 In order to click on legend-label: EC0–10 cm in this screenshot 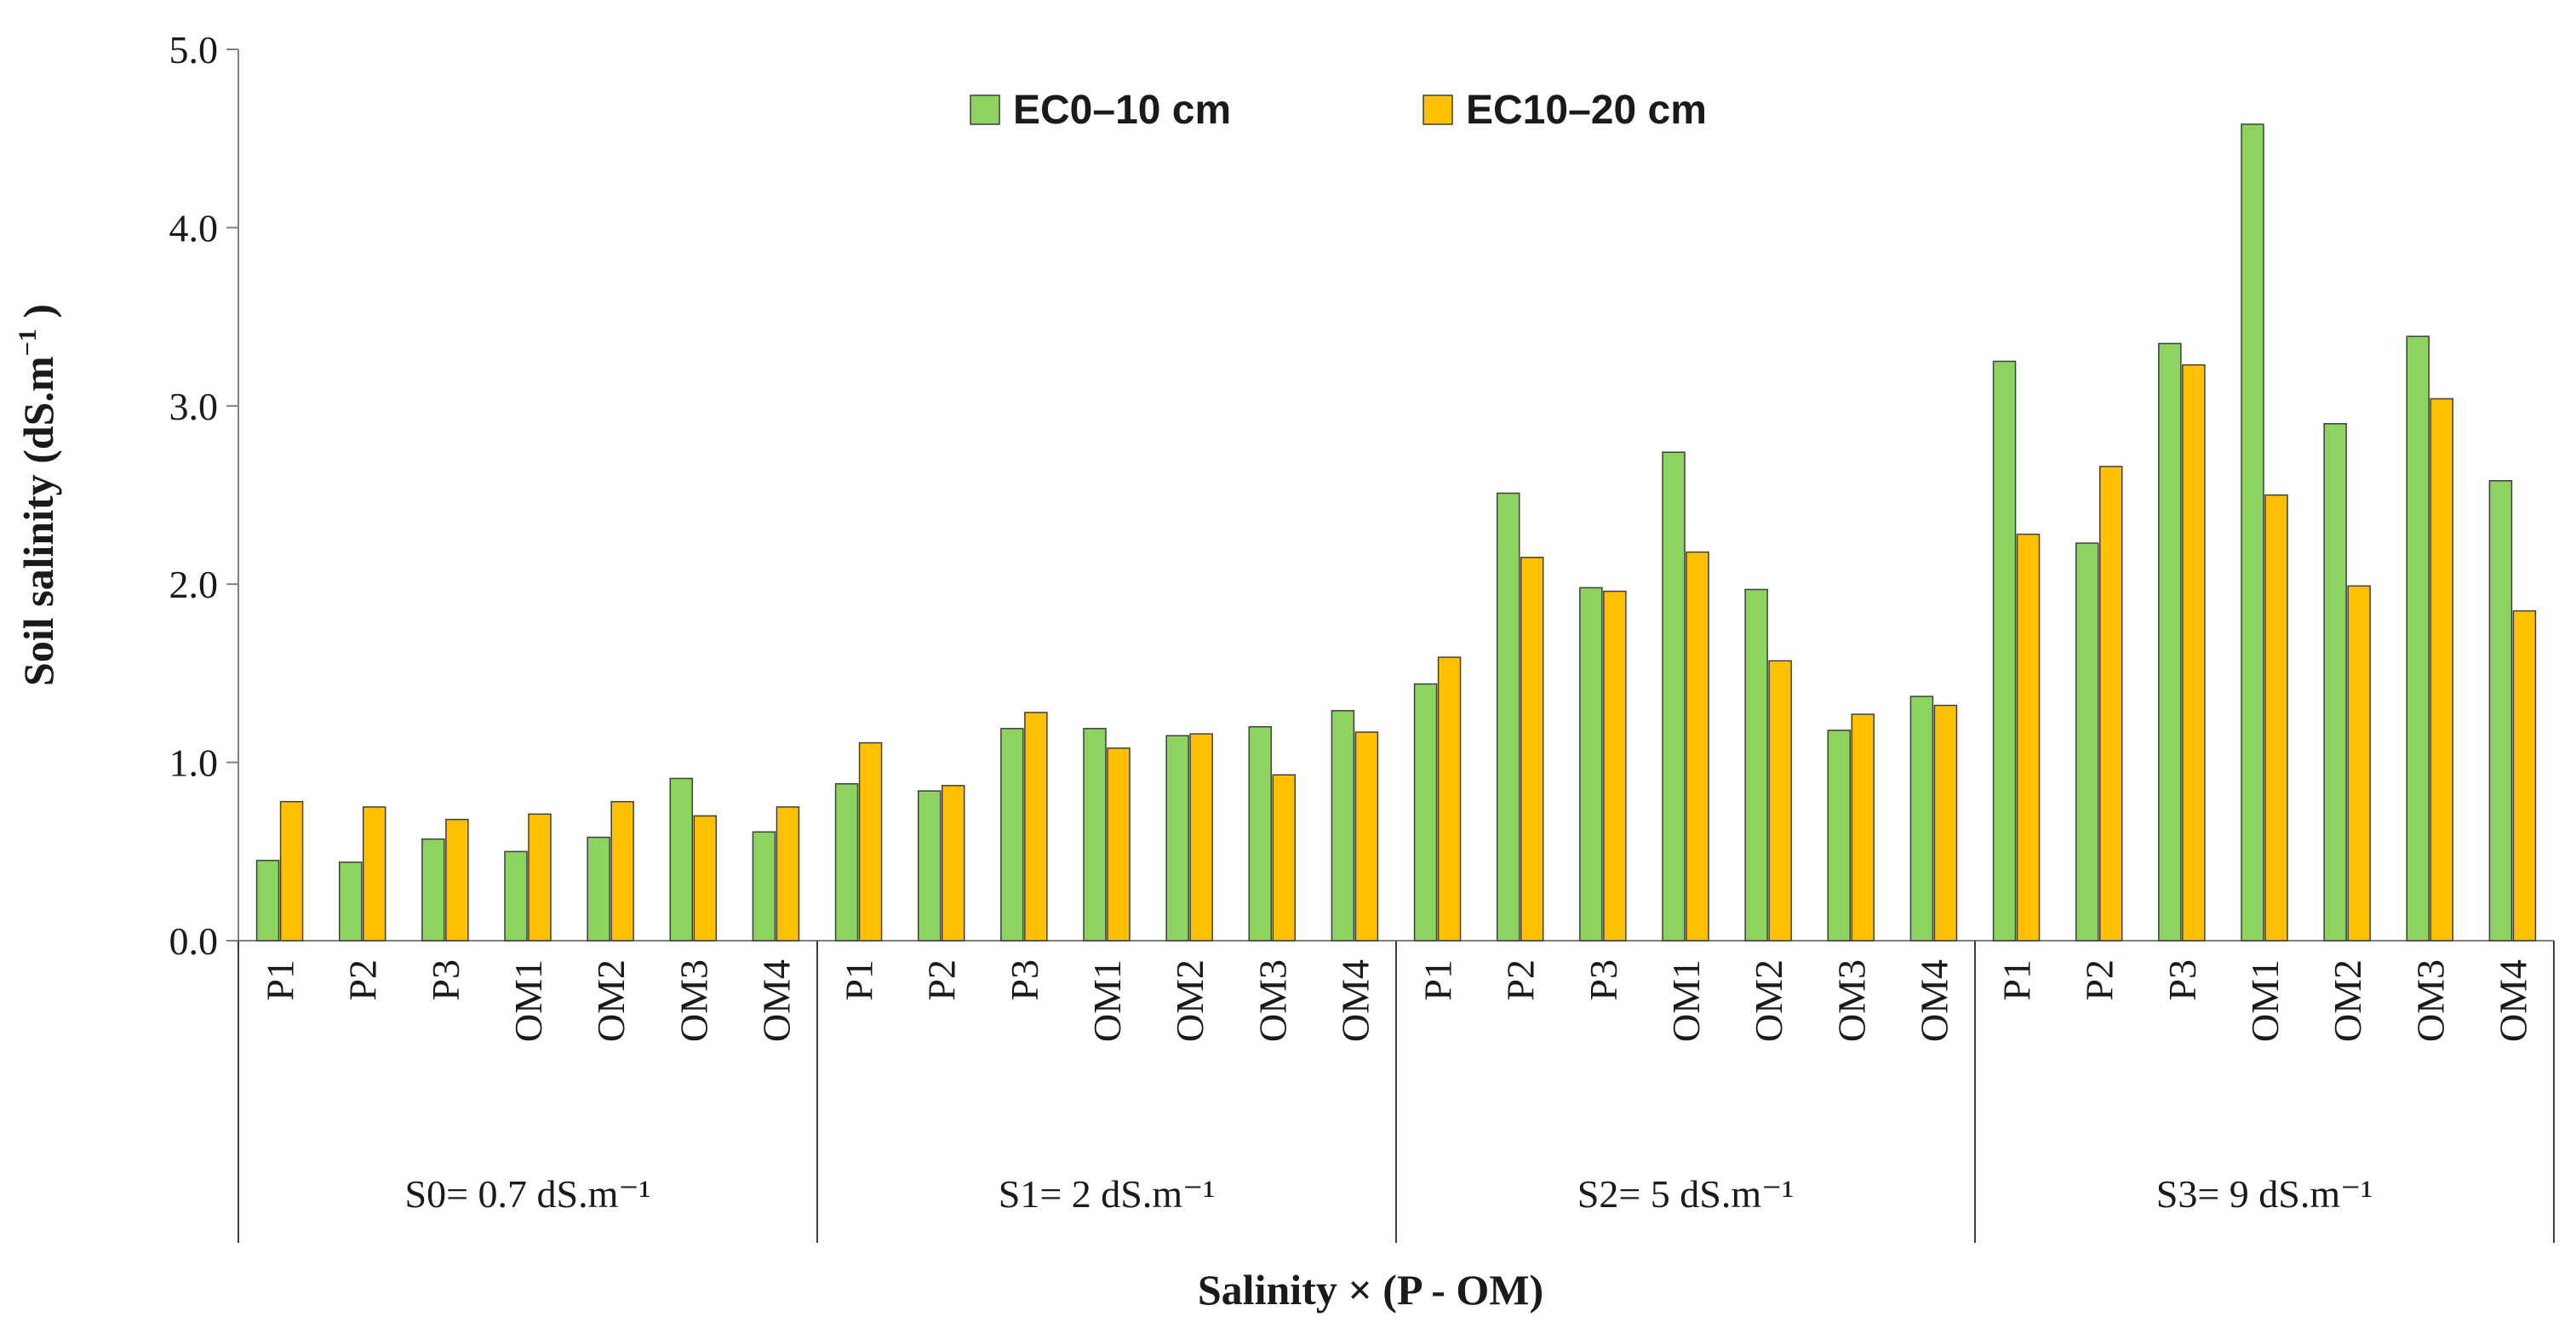, I will do `click(1122, 110)`.